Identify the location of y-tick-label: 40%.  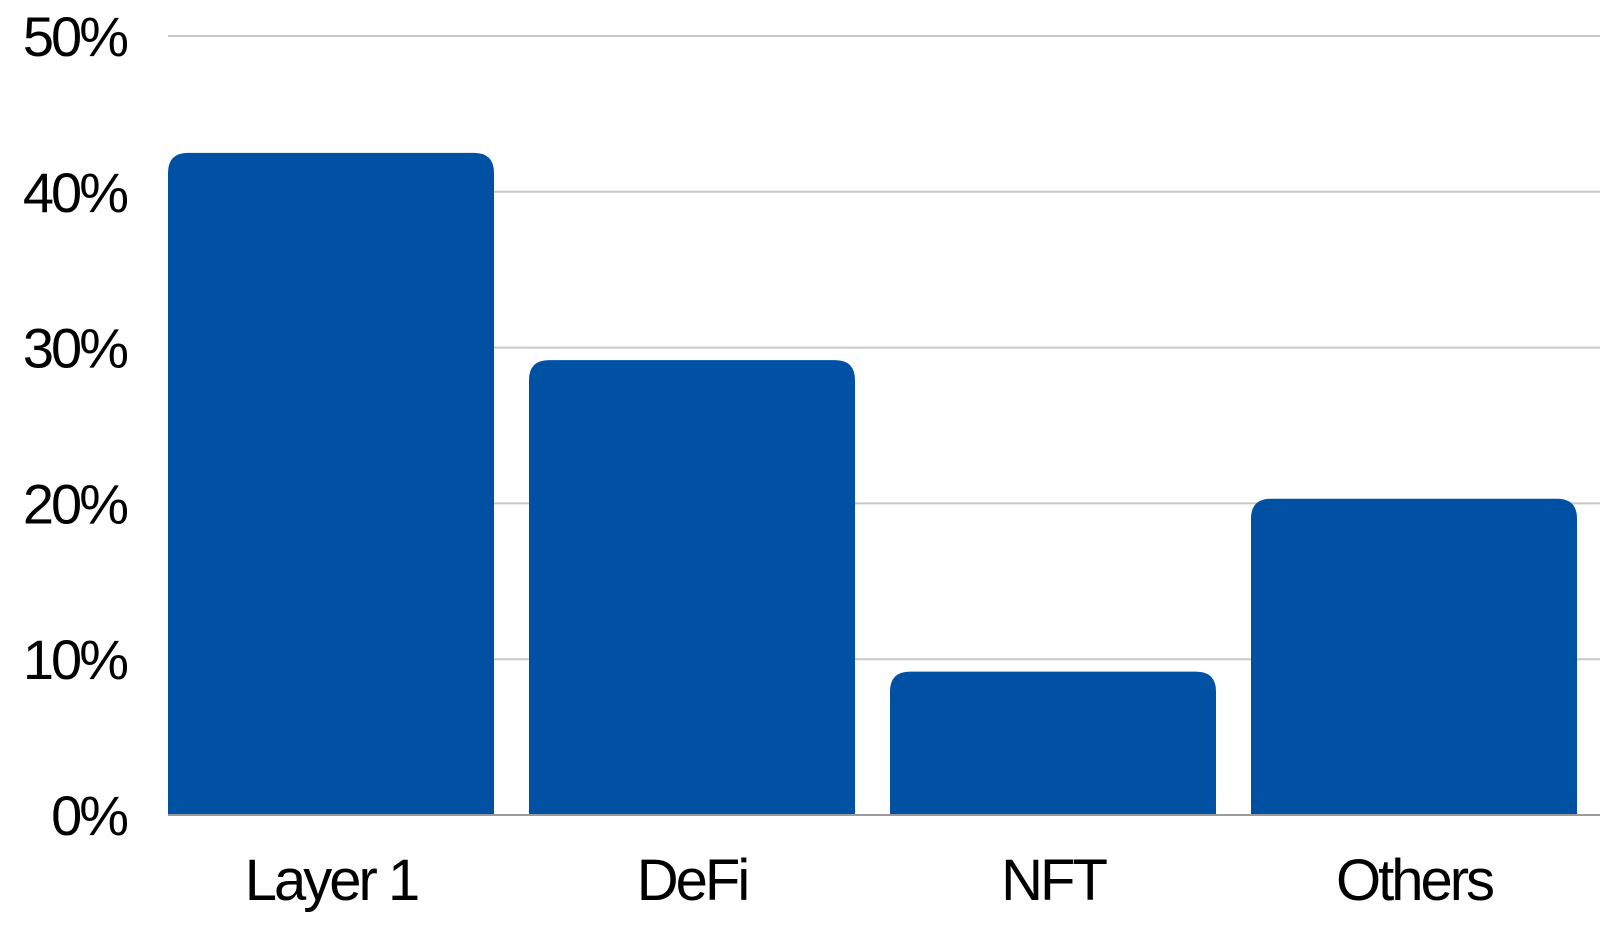
(75, 192).